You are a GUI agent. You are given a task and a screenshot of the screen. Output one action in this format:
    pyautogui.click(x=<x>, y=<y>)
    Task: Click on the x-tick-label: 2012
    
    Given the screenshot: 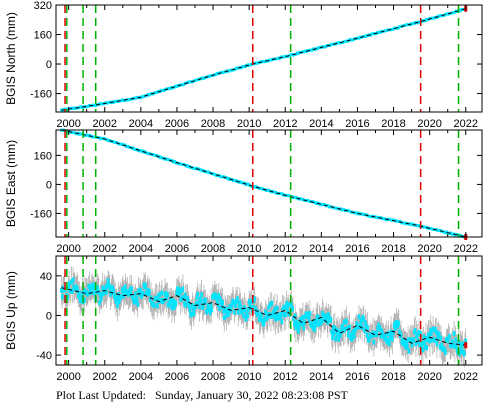 What is the action you would take?
    pyautogui.click(x=285, y=377)
    